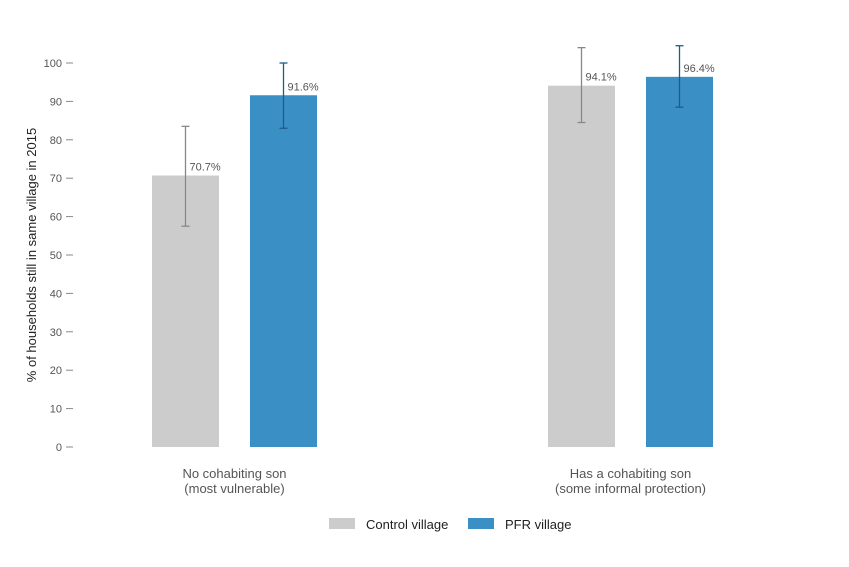 This screenshot has width=849, height=567. What do you see at coordinates (56, 179) in the screenshot?
I see `y-tick-label: 70` at bounding box center [56, 179].